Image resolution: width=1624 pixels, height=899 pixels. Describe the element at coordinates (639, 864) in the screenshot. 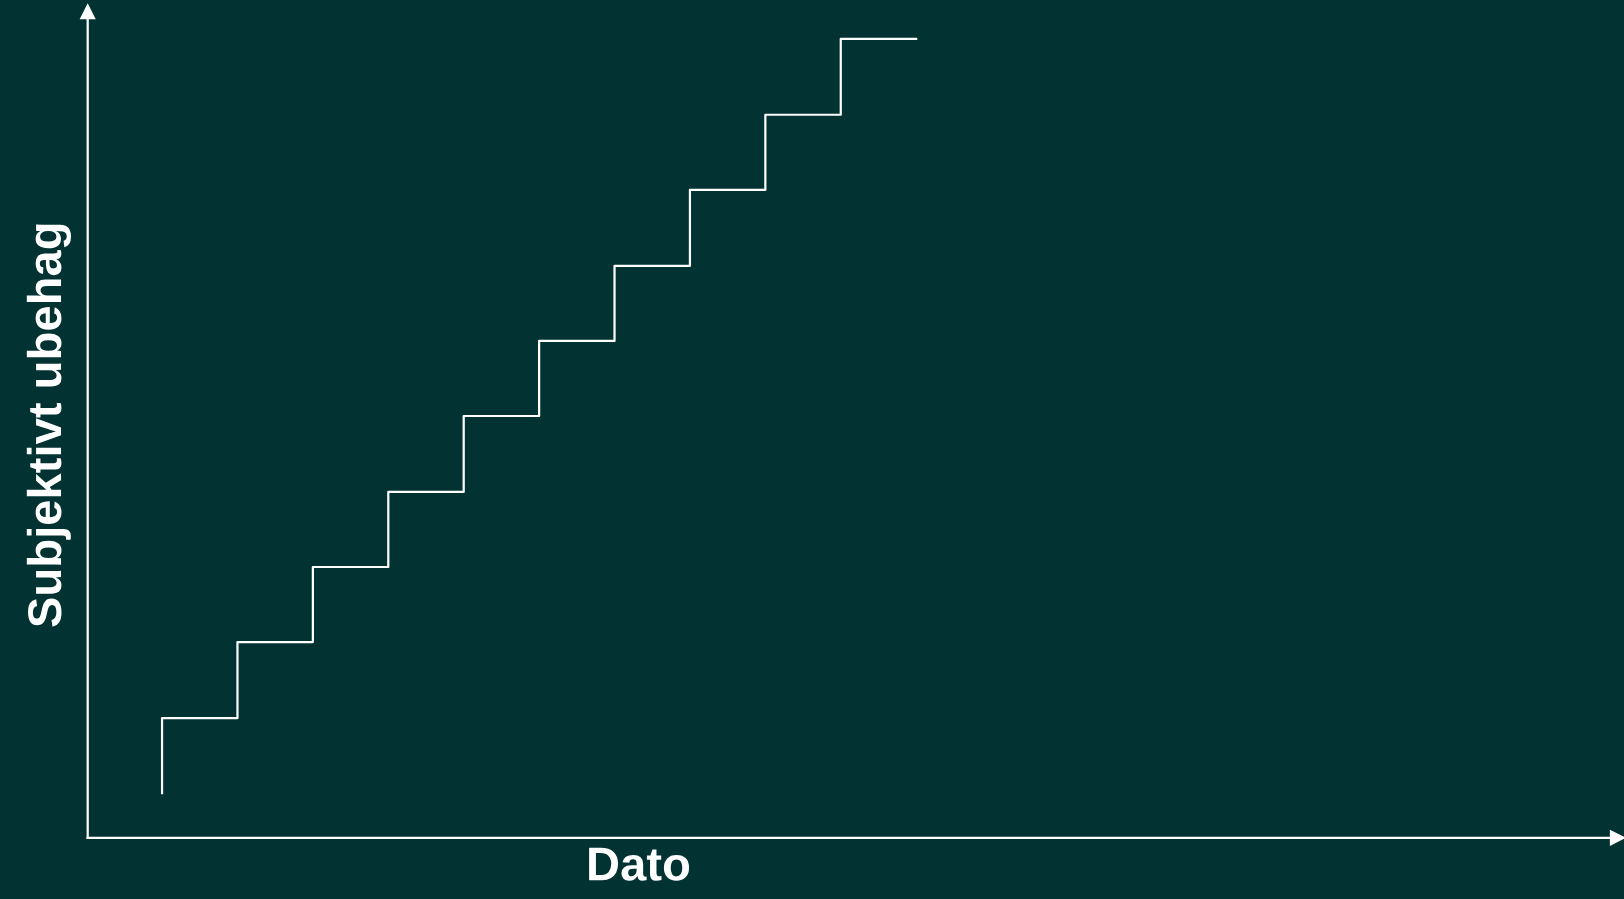

I see `x-axis-title: Dato` at that location.